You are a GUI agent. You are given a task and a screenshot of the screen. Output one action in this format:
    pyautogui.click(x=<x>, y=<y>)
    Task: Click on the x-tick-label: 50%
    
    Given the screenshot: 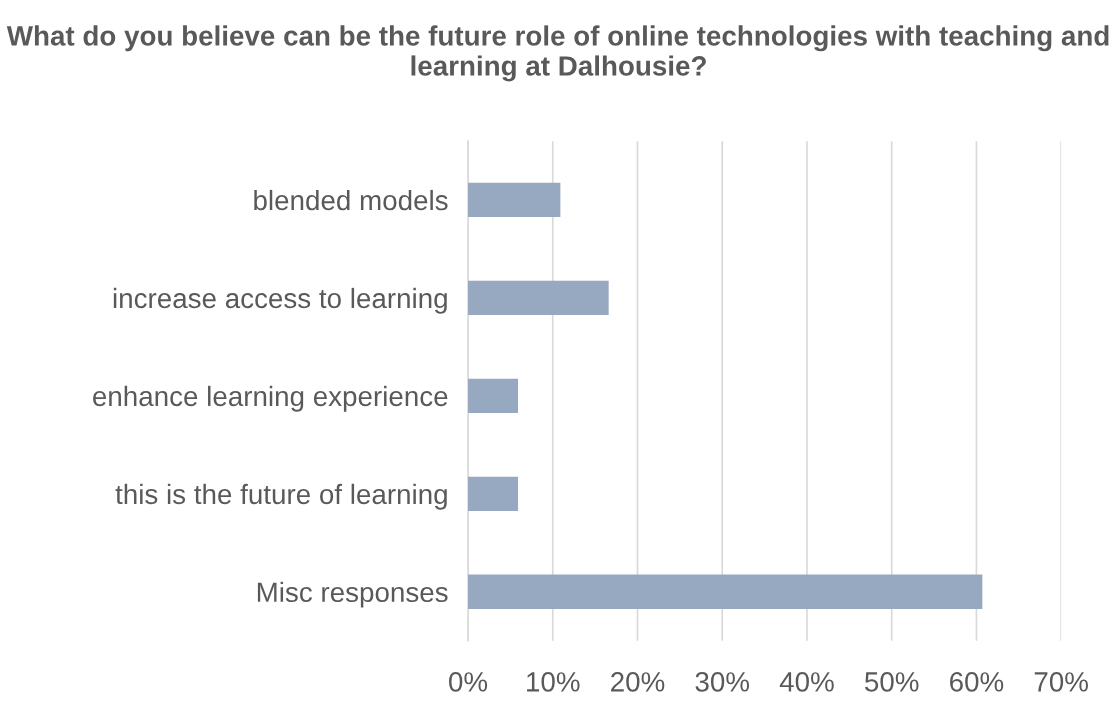 What is the action you would take?
    pyautogui.click(x=892, y=682)
    